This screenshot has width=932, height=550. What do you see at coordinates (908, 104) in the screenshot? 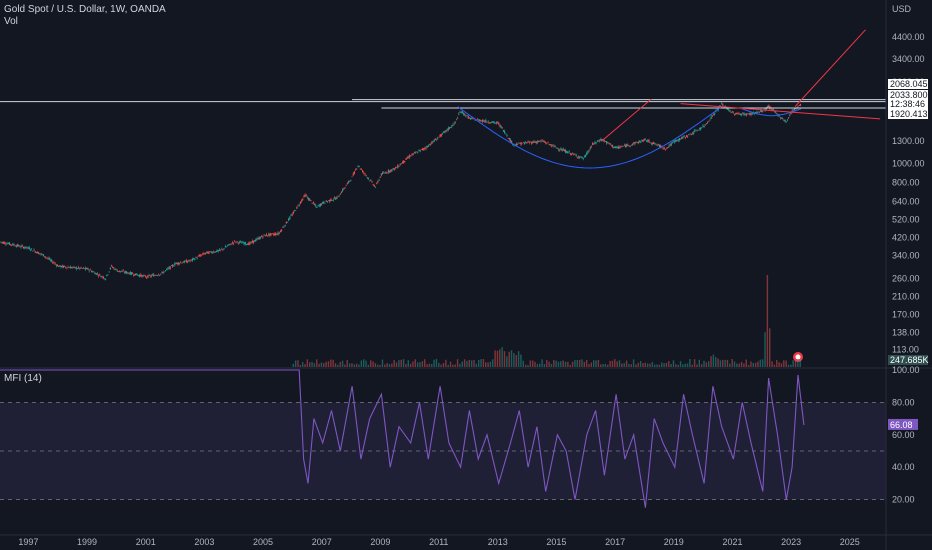
I see `price-tag: 12:38:46` at bounding box center [908, 104].